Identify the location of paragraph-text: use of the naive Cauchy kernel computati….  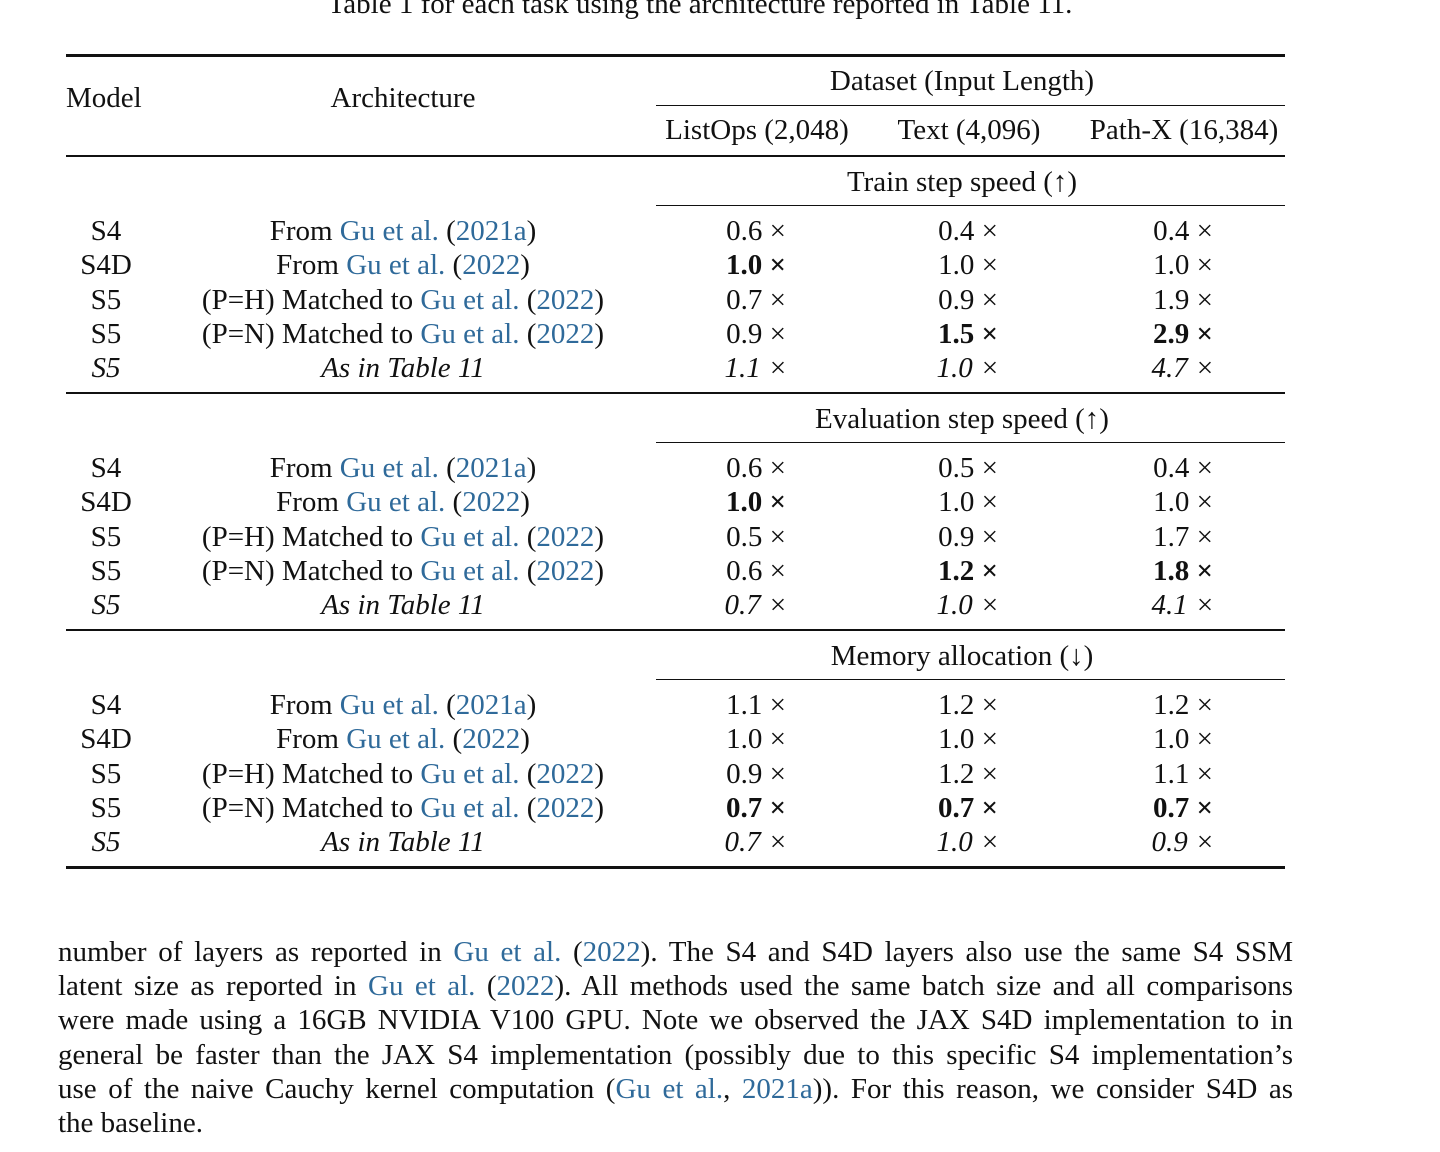
(337, 1088).